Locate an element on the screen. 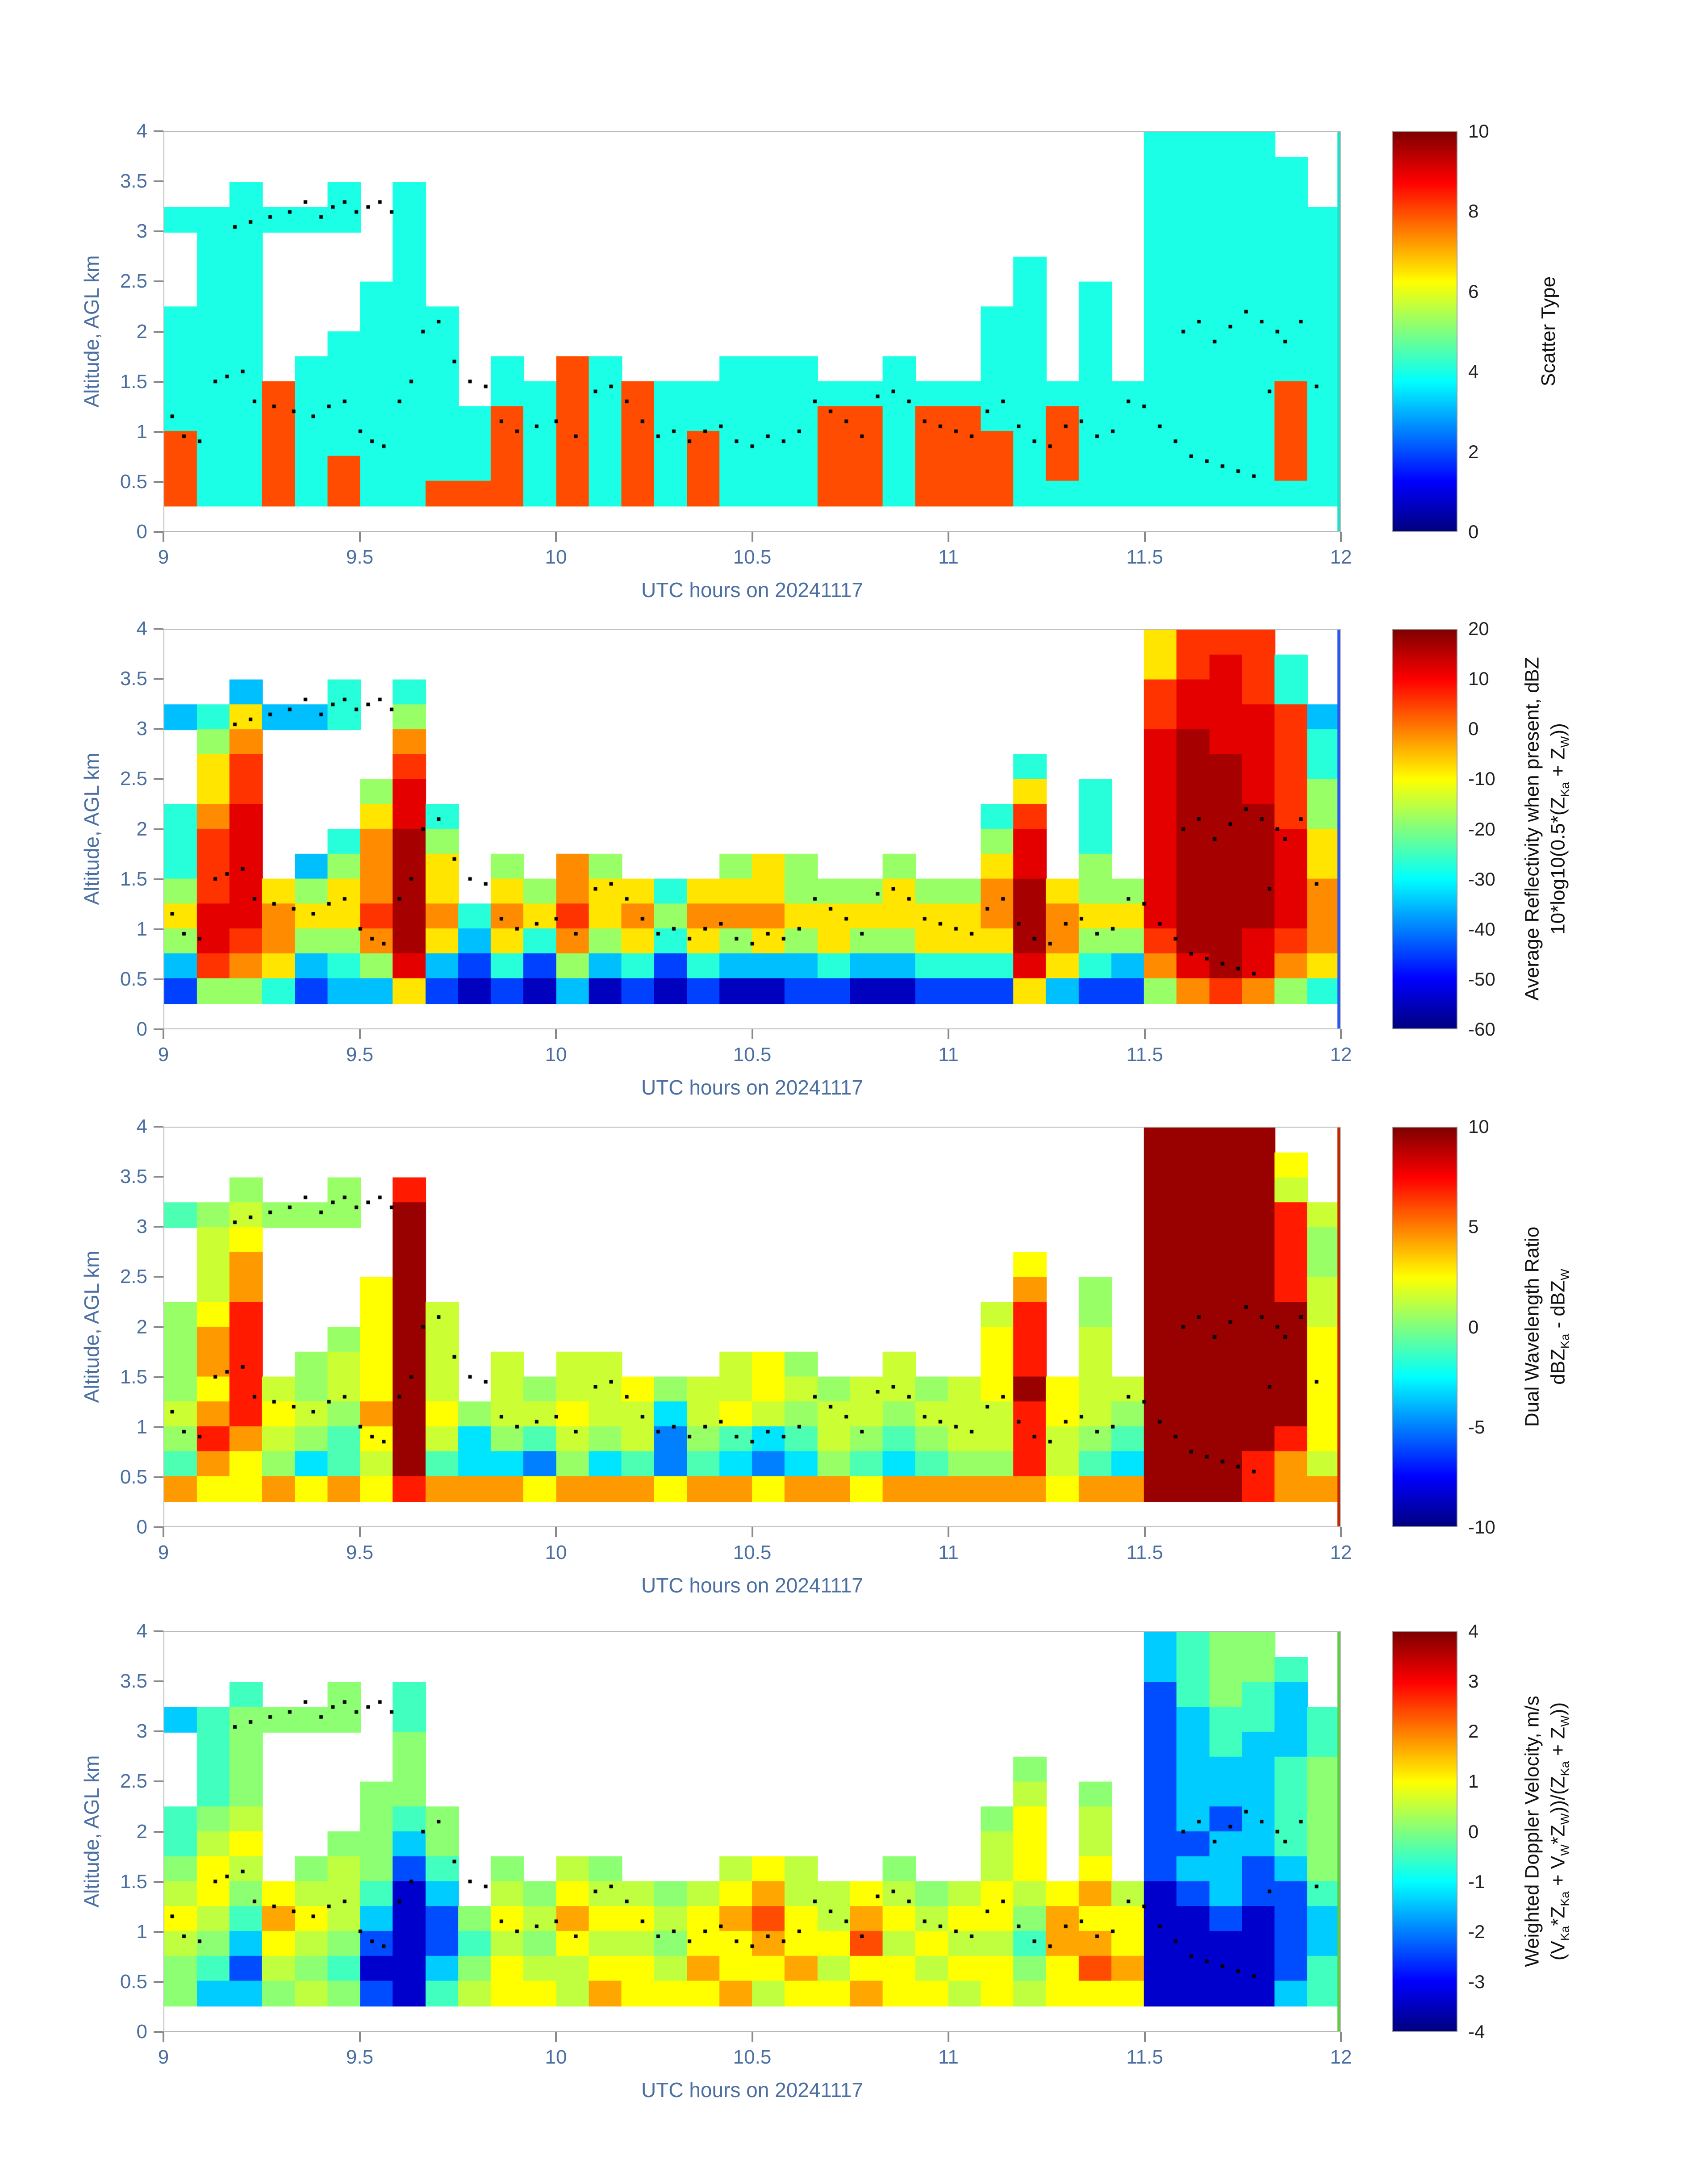 This screenshot has width=1708, height=2177. colorbar-tick-label: -30 is located at coordinates (1481, 879).